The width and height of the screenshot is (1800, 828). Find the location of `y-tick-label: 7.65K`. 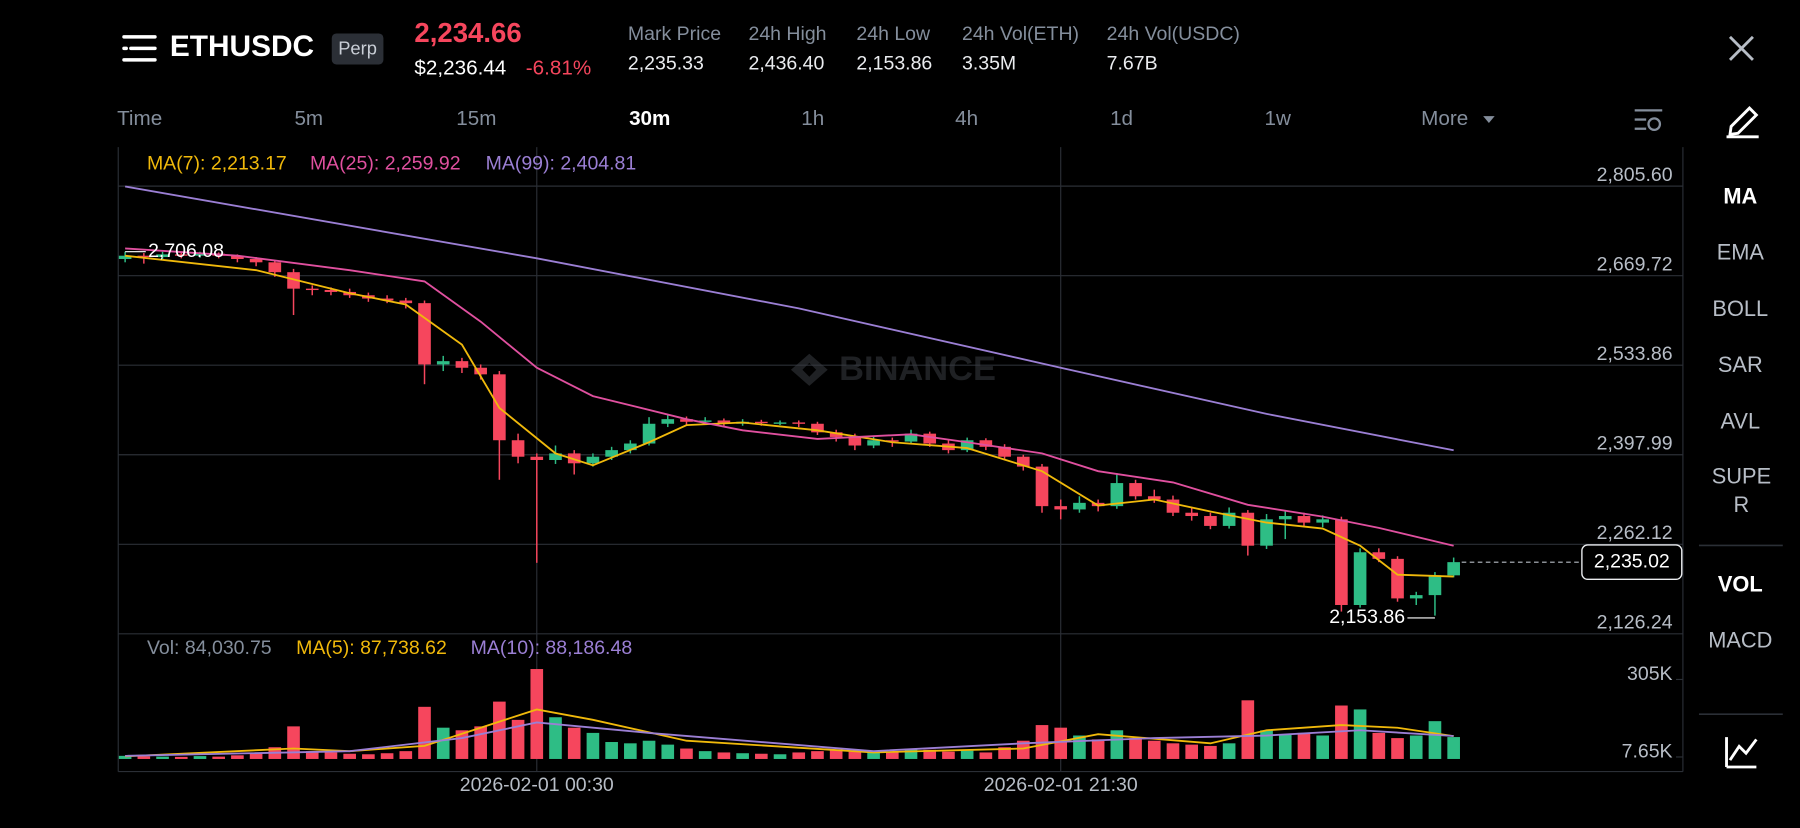

y-tick-label: 7.65K is located at coordinates (1647, 752).